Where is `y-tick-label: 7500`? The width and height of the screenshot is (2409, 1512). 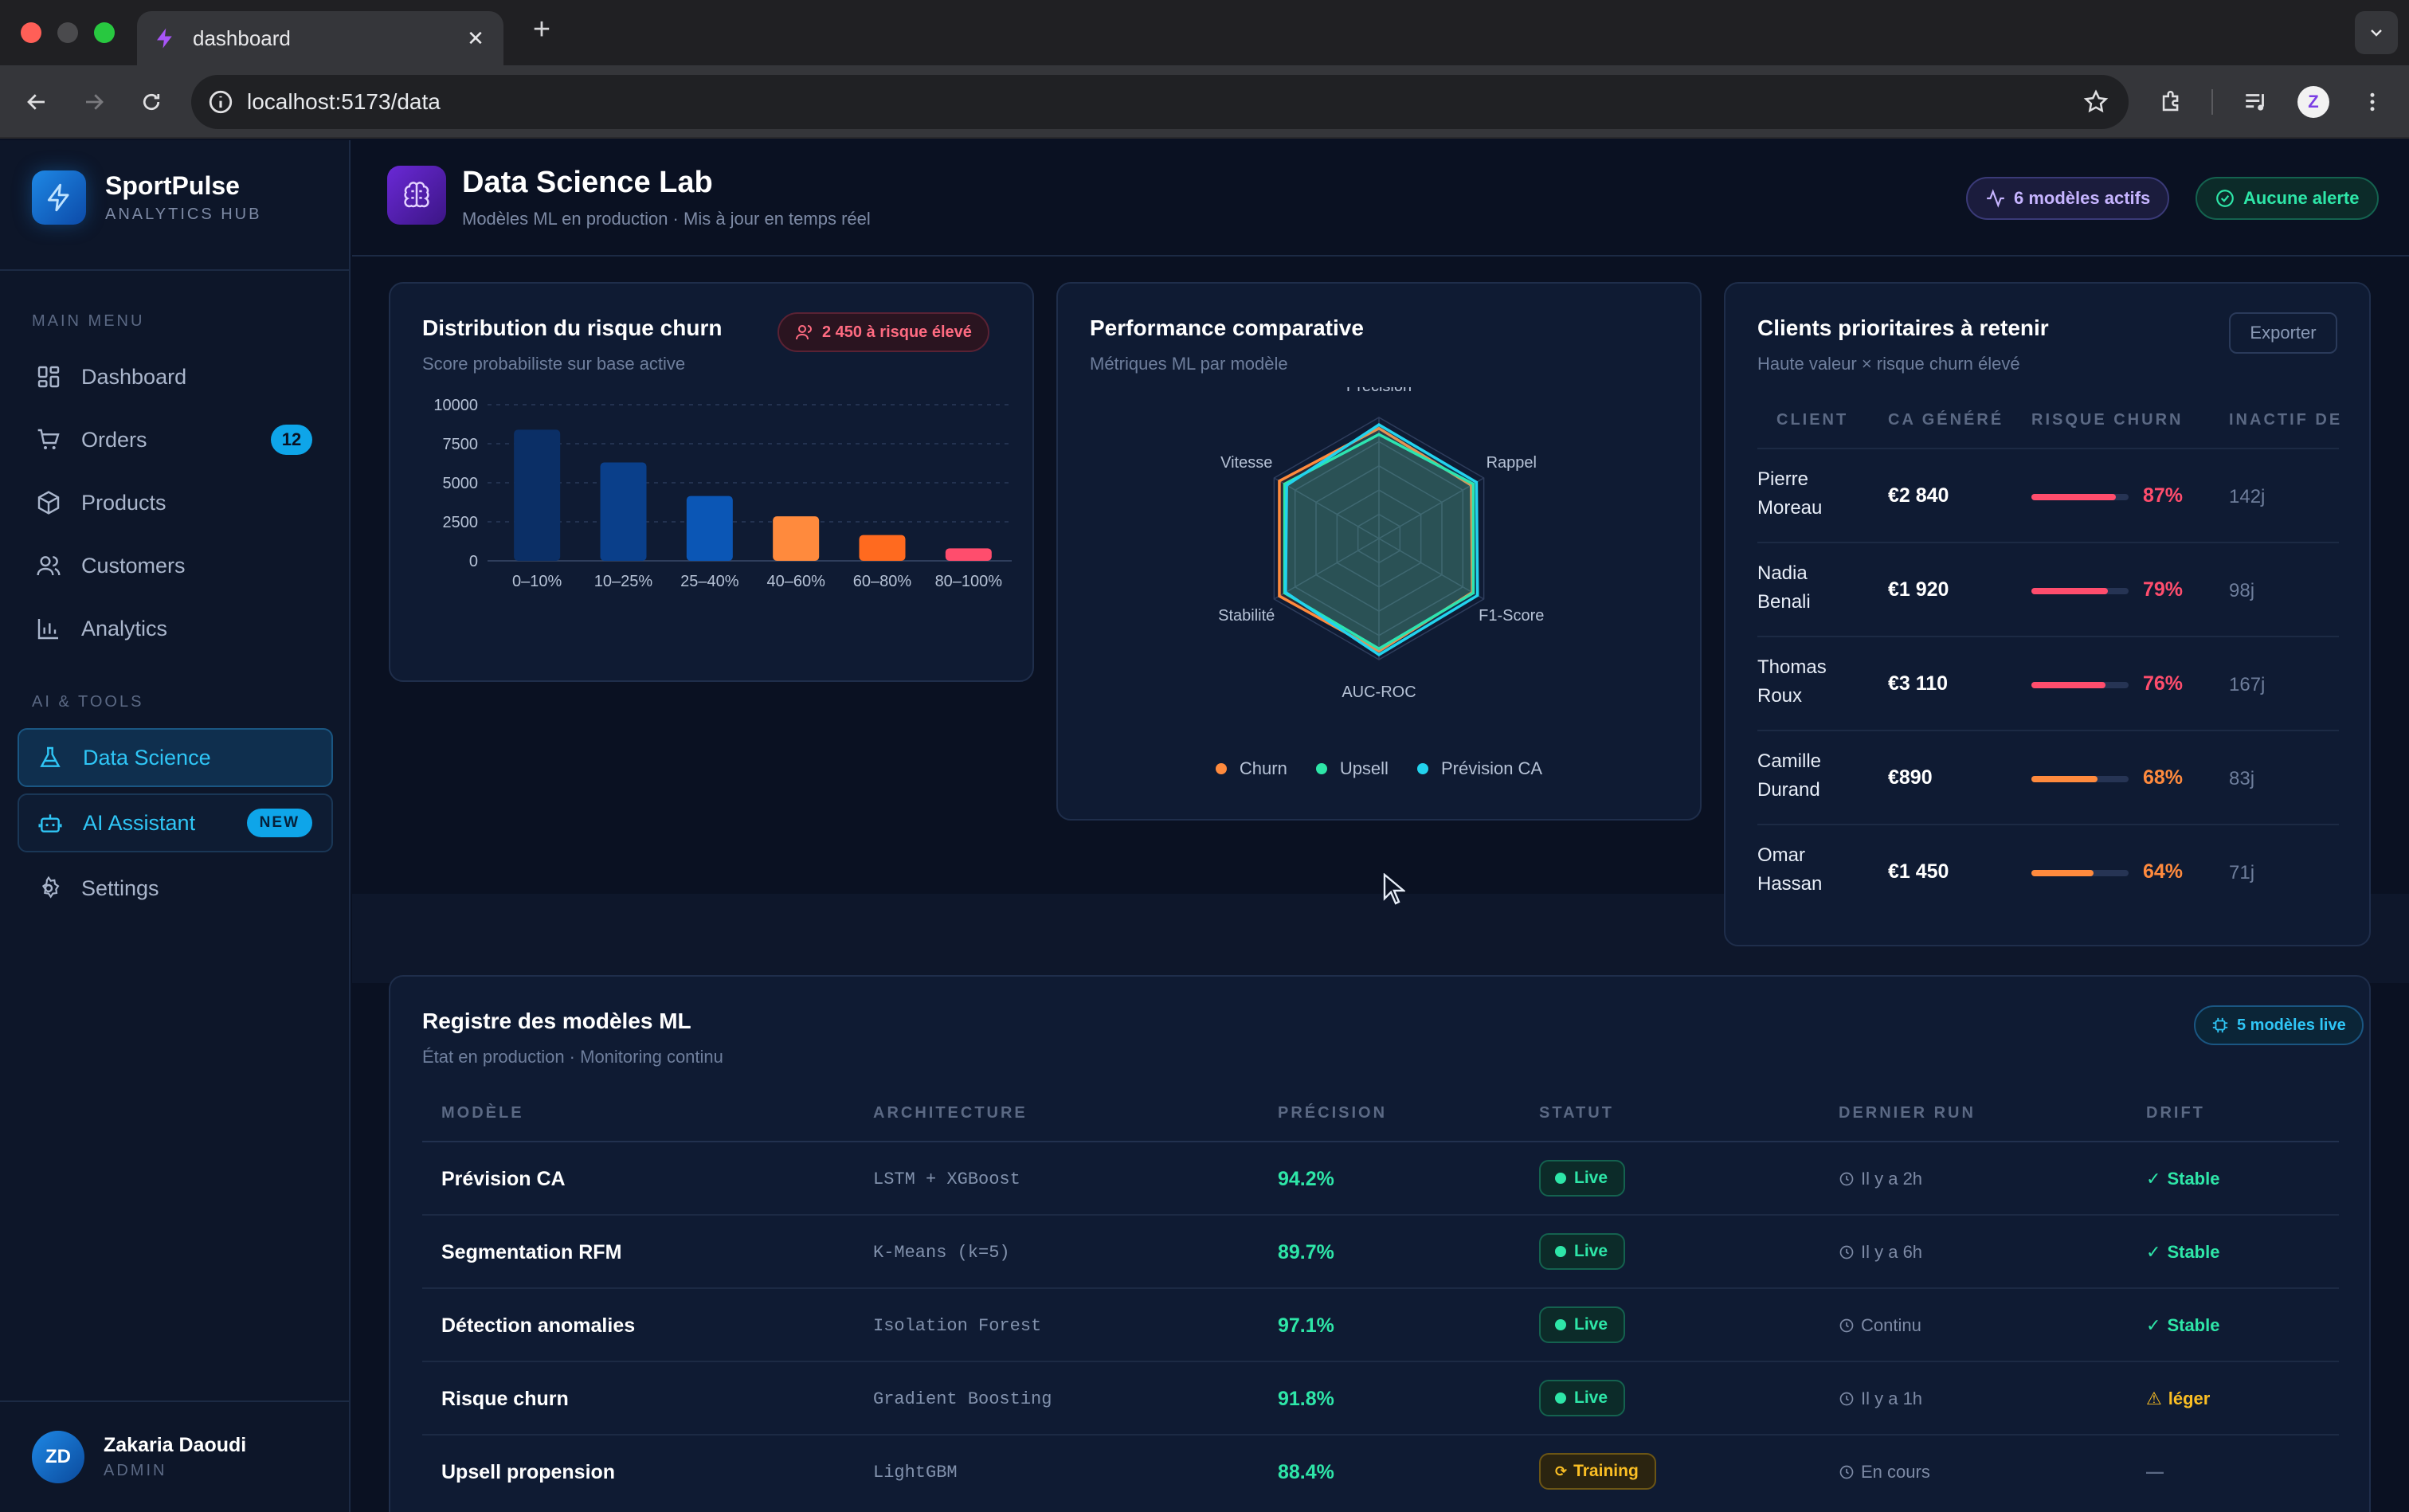 y-tick-label: 7500 is located at coordinates (461, 444).